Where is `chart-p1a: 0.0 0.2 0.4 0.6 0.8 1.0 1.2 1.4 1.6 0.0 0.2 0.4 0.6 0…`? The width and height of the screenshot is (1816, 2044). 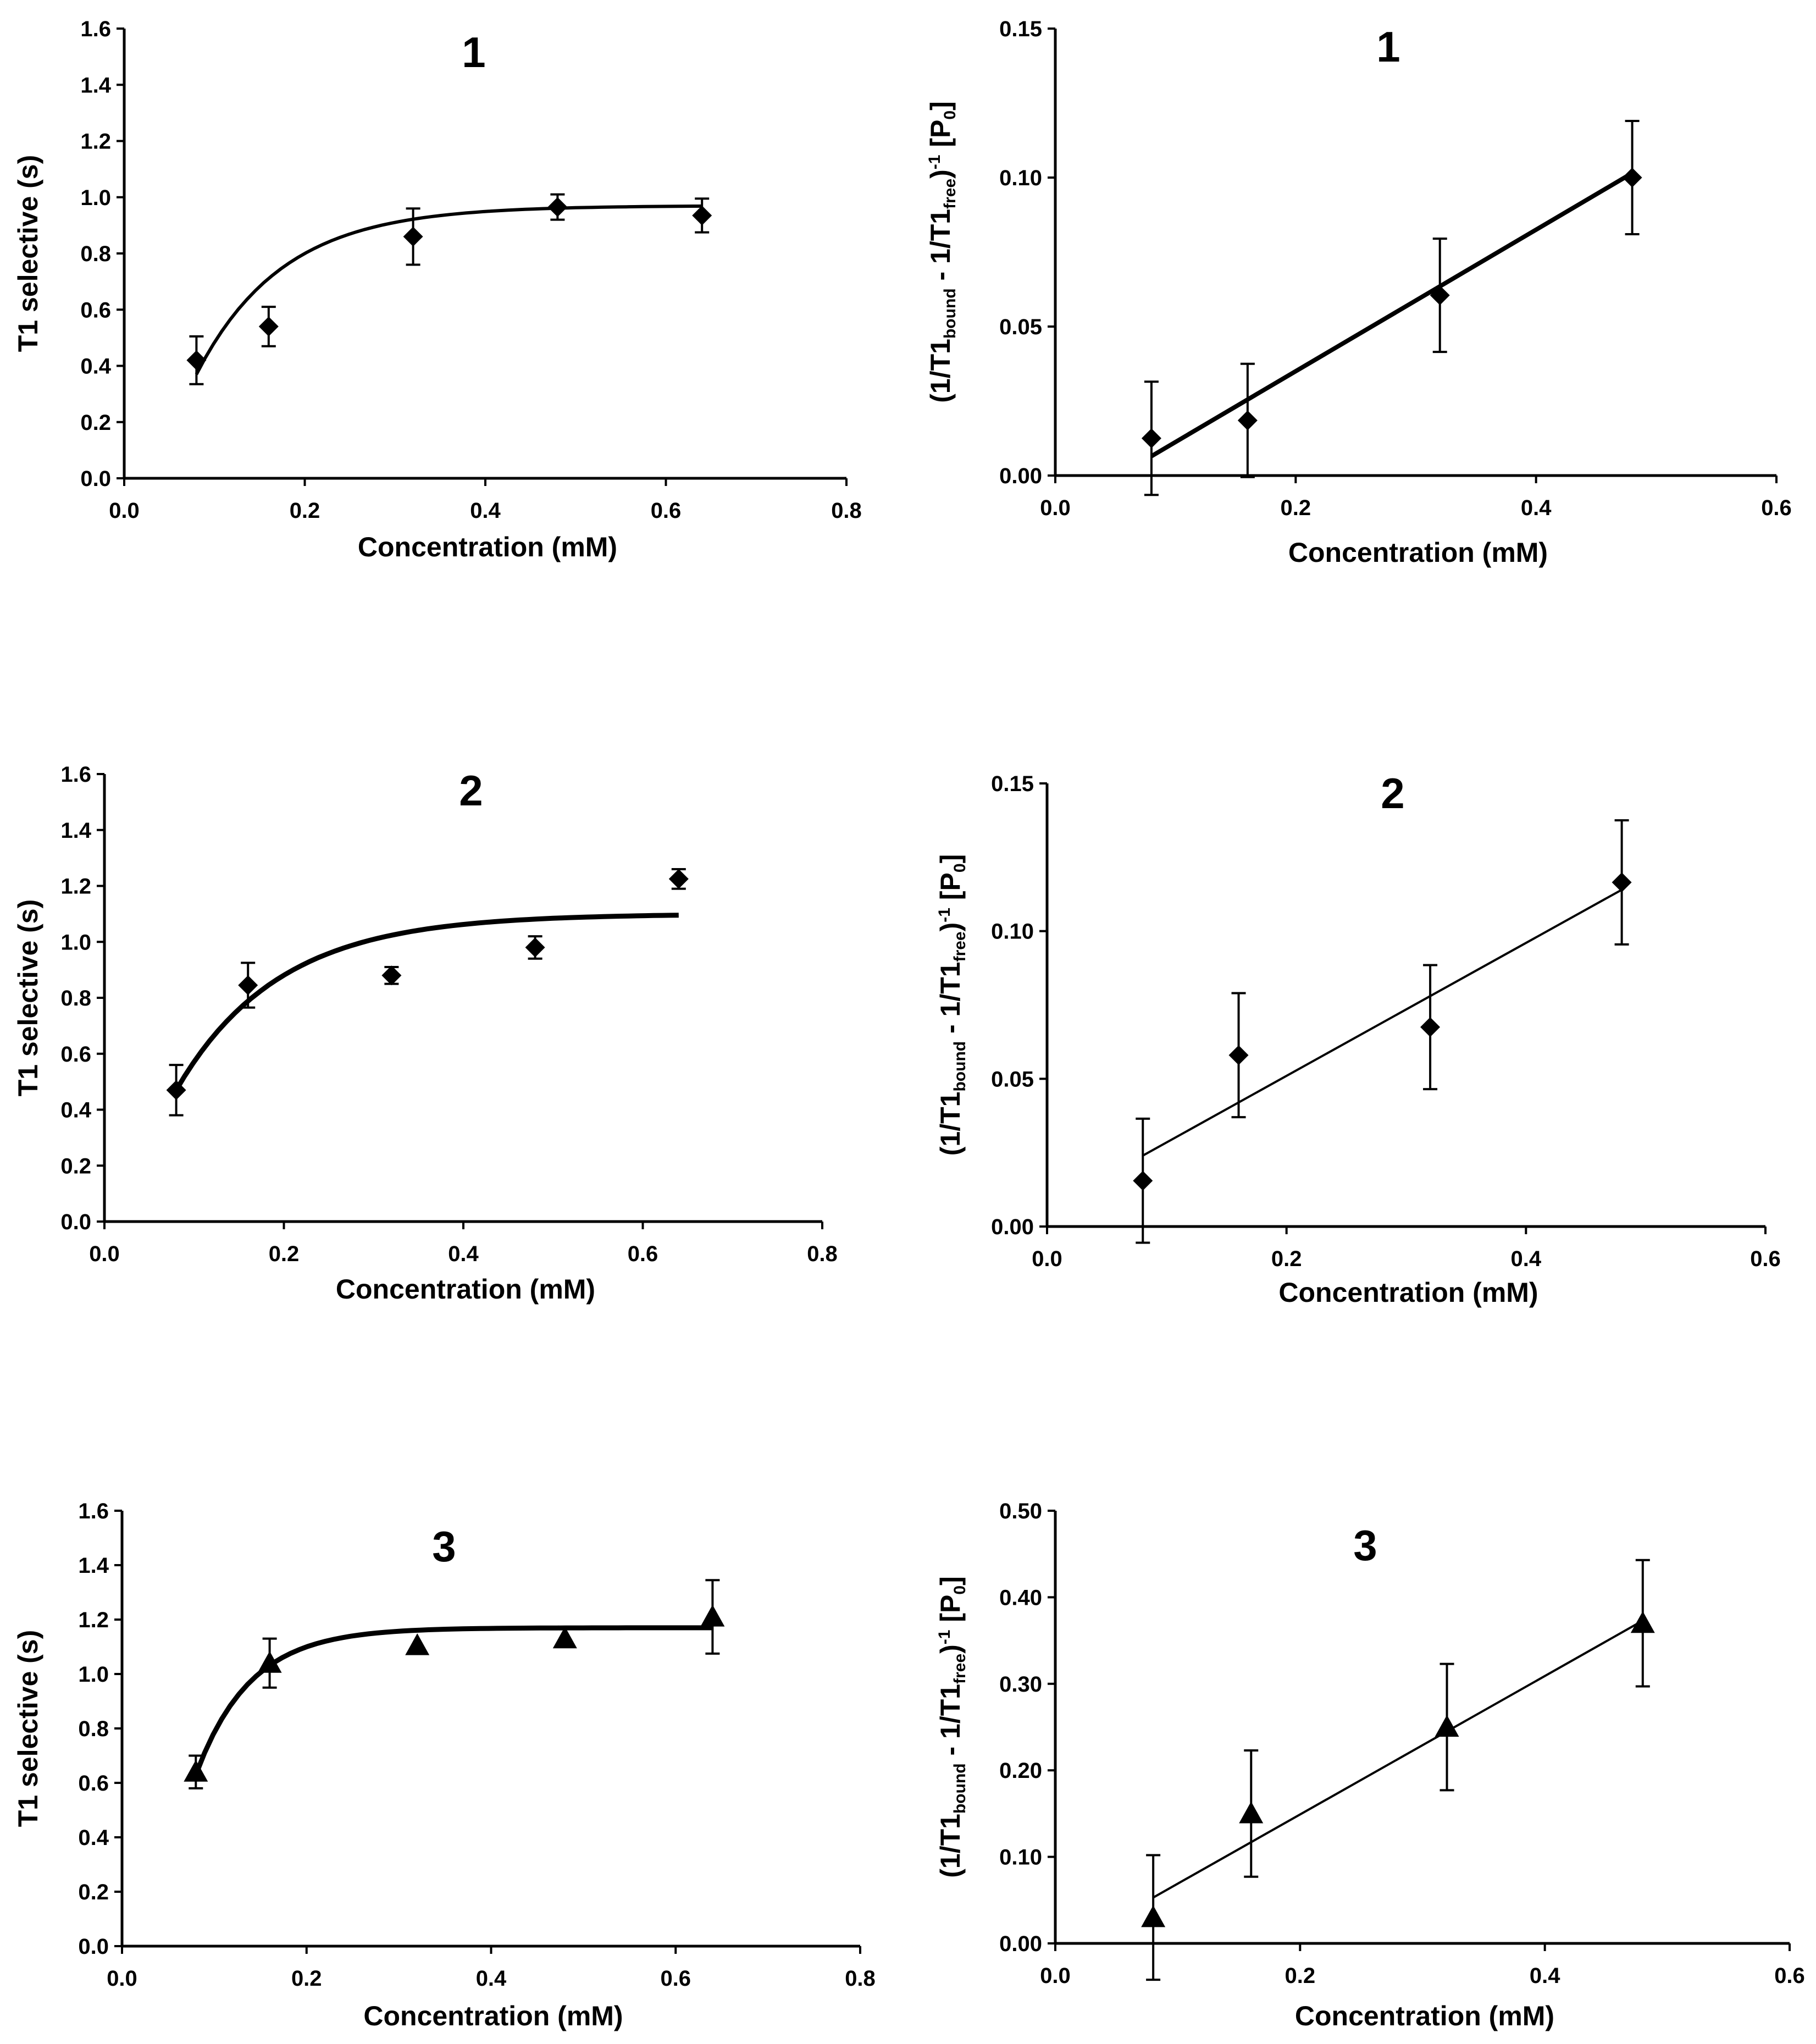
chart-p1a: 0.0 0.2 0.4 0.6 0.8 1.0 1.2 1.4 1.6 0.0 0.2 0.4 0.6 0… is located at coordinates (437, 289).